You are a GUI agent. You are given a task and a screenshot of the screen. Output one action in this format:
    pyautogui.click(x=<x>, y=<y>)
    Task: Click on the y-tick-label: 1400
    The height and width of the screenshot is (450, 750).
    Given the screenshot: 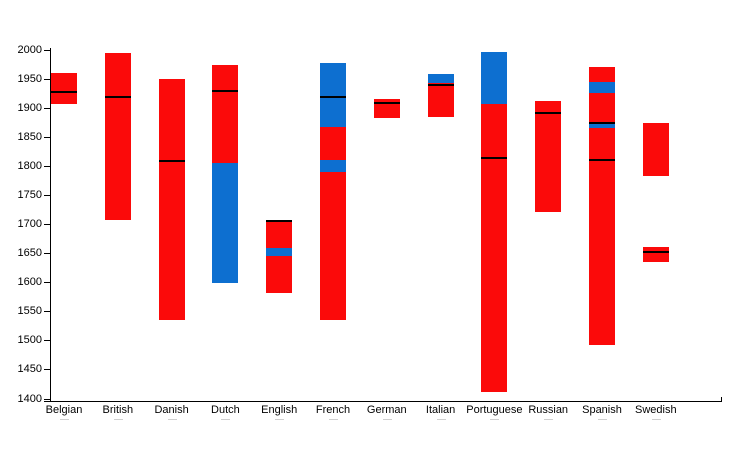 What is the action you would take?
    pyautogui.click(x=29, y=398)
    